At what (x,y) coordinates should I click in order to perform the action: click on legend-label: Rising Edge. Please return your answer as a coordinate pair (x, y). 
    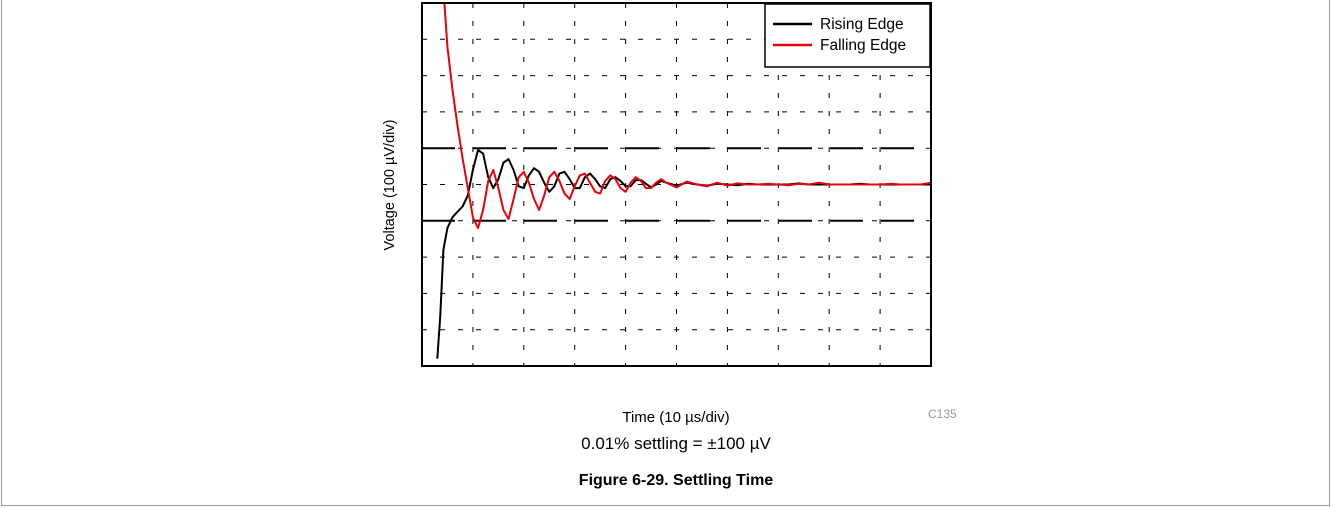
    Looking at the image, I should click on (862, 24).